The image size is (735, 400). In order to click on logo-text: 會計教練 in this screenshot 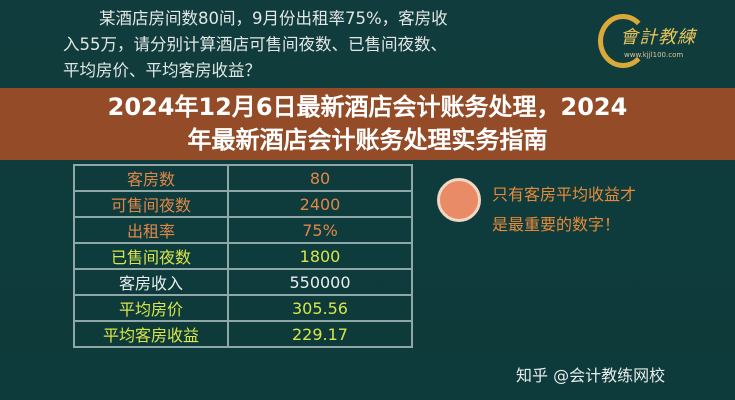, I will do `click(658, 37)`.